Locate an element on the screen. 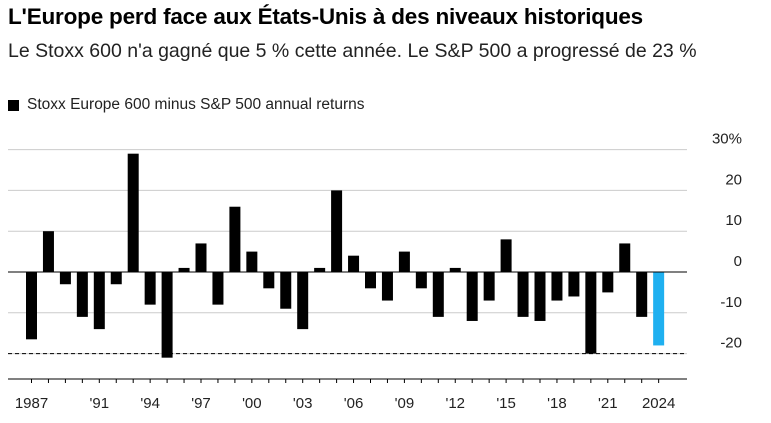  bar-2014 is located at coordinates (489, 286).